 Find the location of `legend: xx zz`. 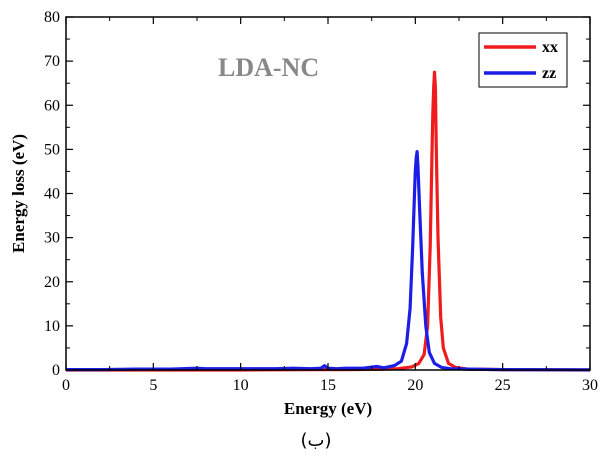

legend: xx zz is located at coordinates (523, 60).